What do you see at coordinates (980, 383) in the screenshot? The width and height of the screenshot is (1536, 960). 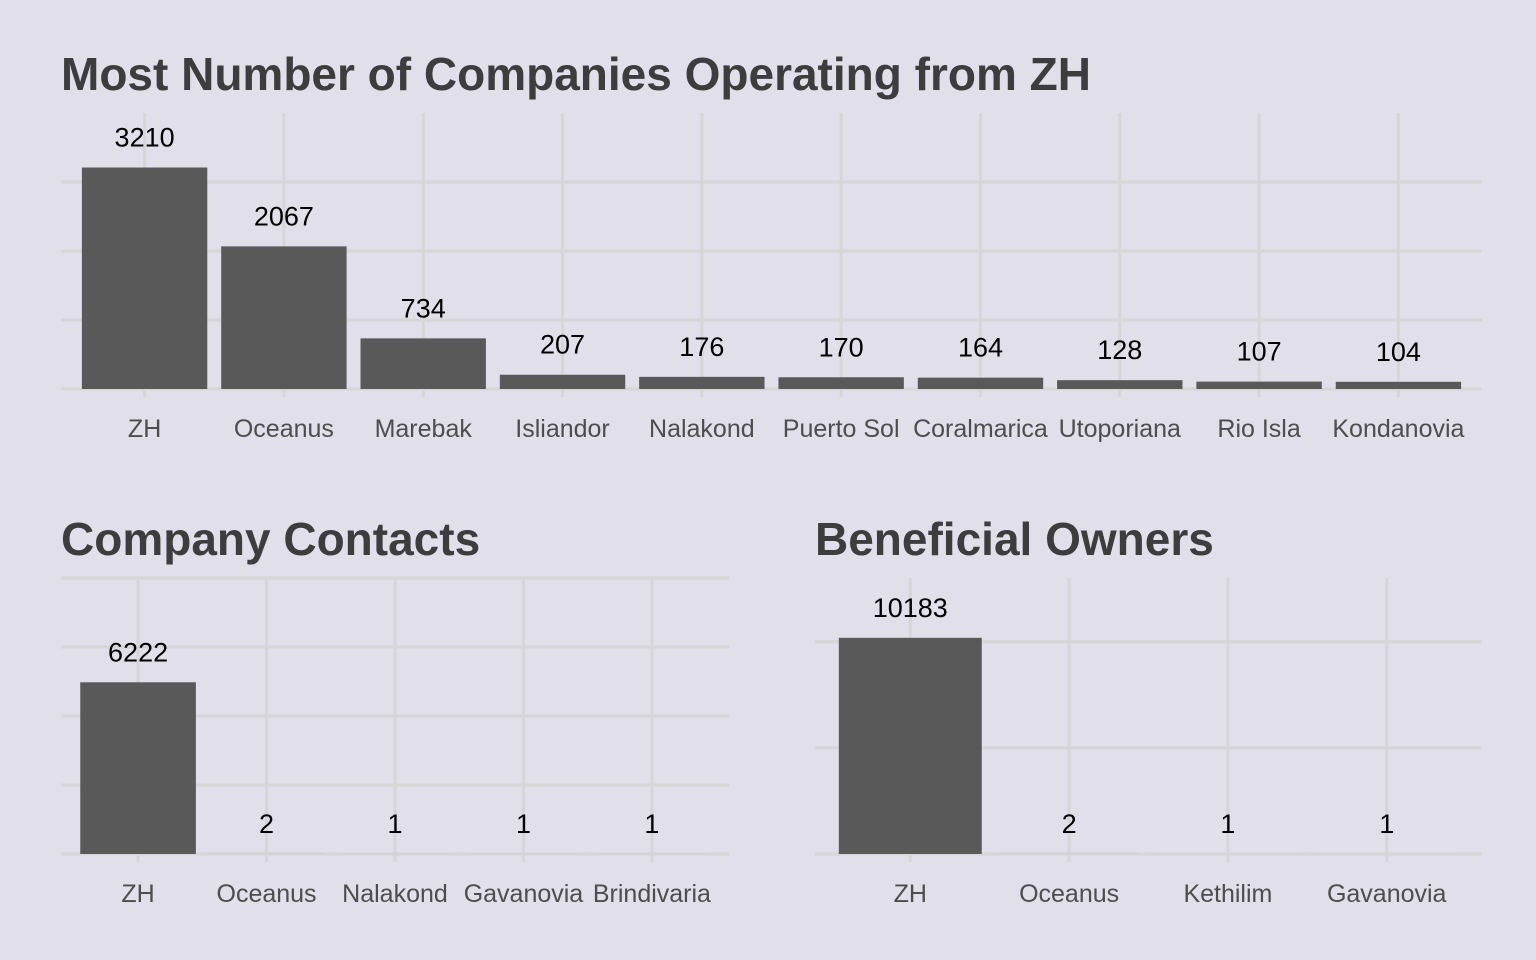 I see `bar-coralmarica` at bounding box center [980, 383].